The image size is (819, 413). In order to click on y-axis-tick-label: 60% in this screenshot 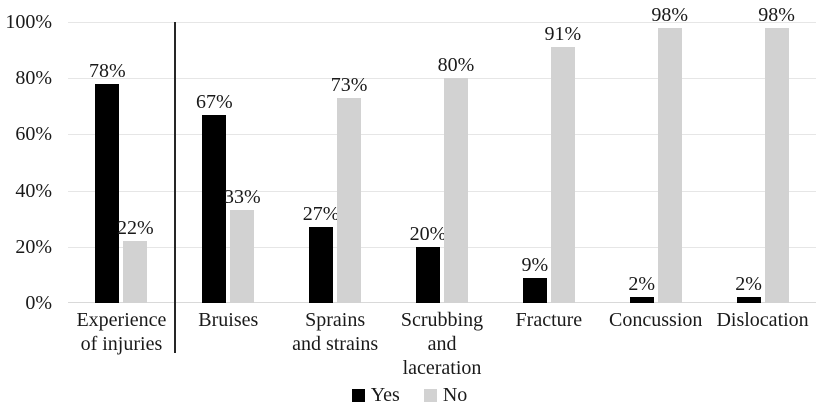, I will do `click(33, 134)`.